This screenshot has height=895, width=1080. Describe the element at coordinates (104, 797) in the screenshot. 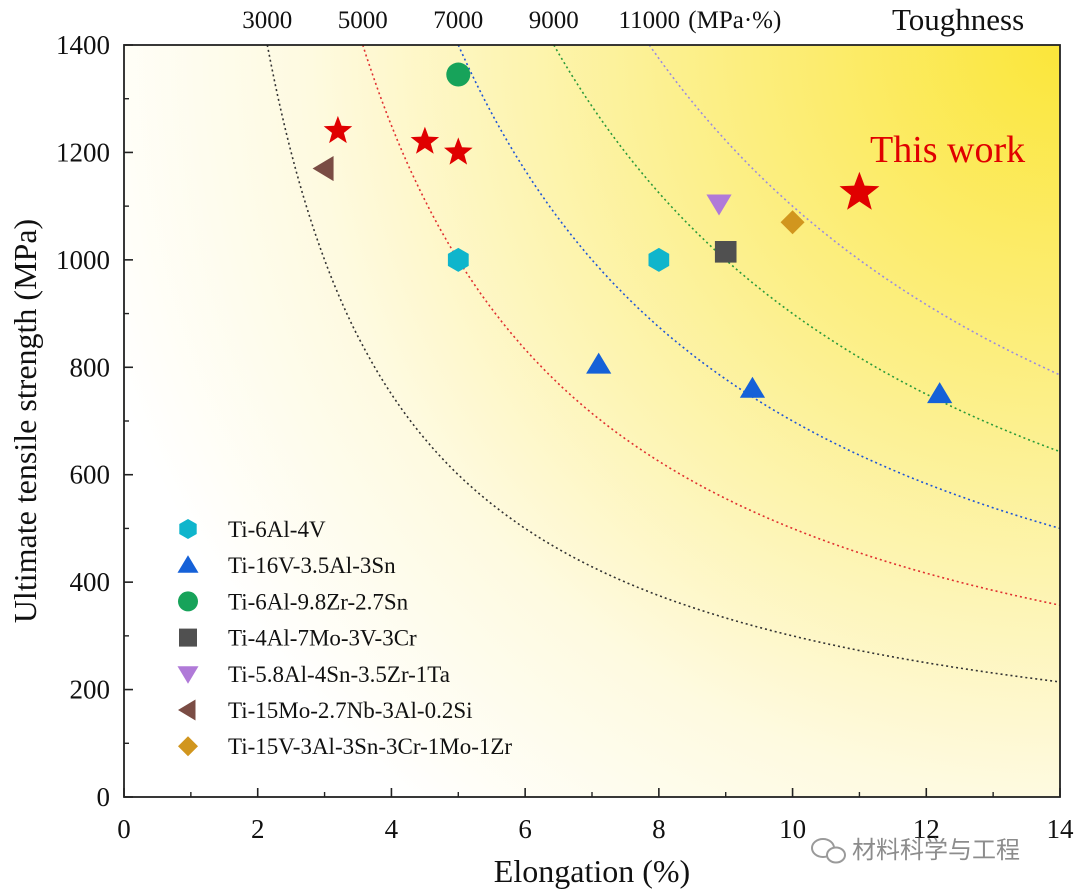

I see `y-tick-label: 0` at that location.